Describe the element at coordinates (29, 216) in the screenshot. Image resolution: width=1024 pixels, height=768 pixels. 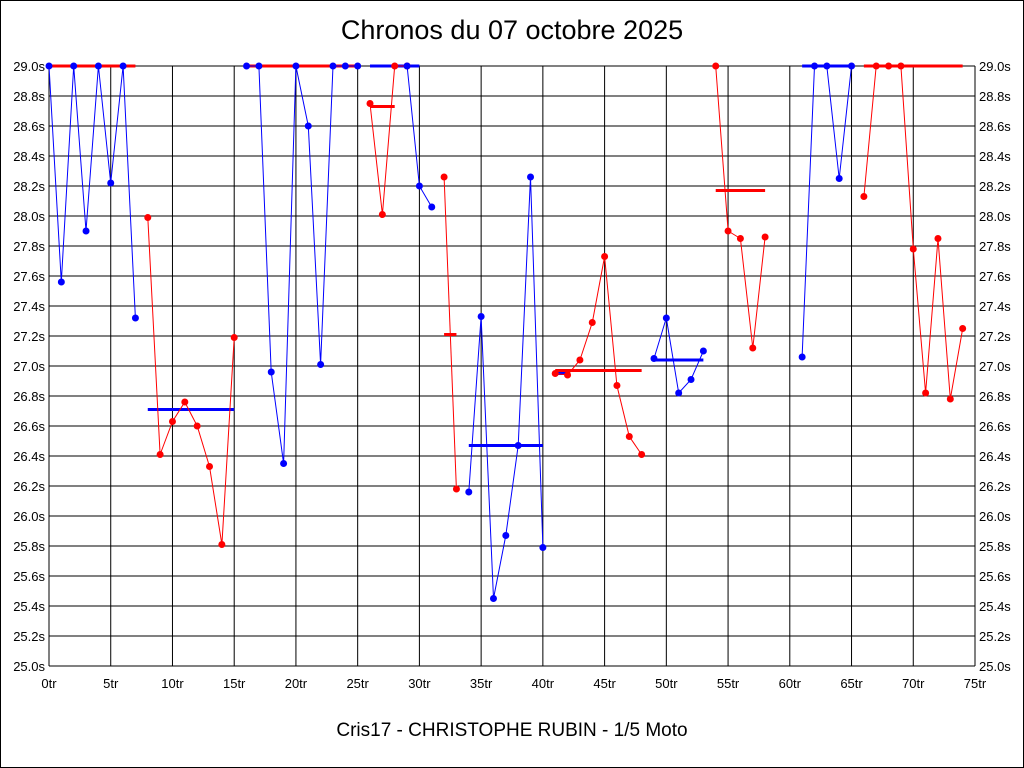
I see `y-tick-label-left: 28.0s` at that location.